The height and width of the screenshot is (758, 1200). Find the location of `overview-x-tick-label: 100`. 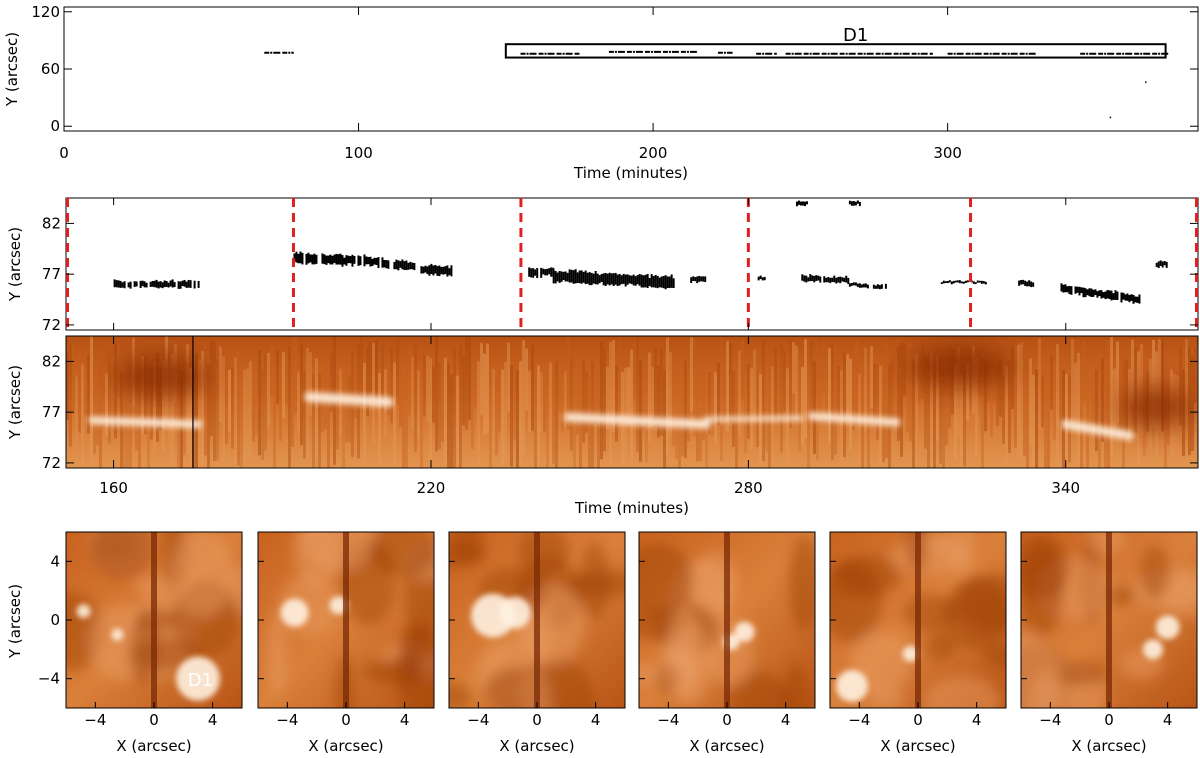

overview-x-tick-label: 100 is located at coordinates (358, 153).